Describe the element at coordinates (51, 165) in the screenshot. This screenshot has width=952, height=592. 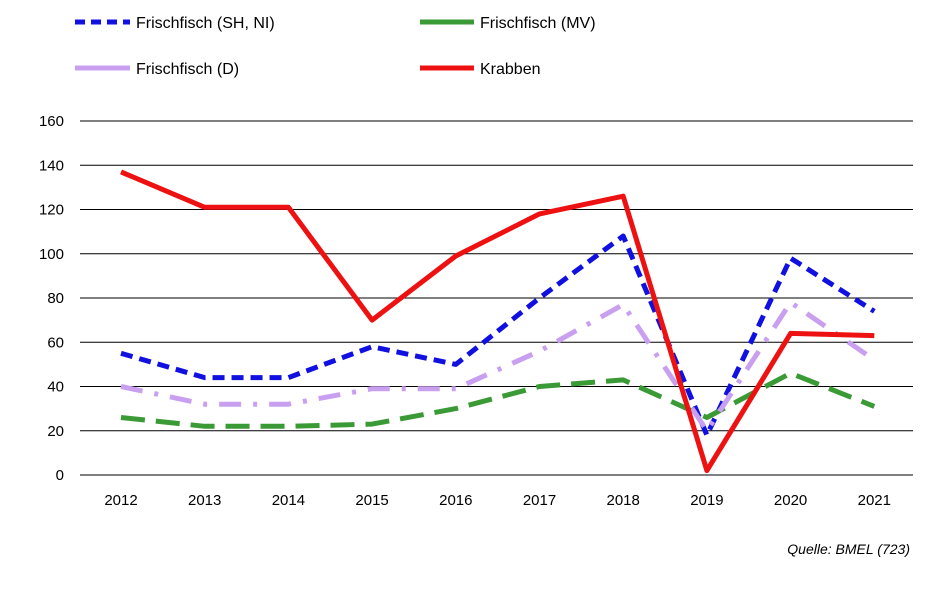
I see `y-tick-label: 140` at that location.